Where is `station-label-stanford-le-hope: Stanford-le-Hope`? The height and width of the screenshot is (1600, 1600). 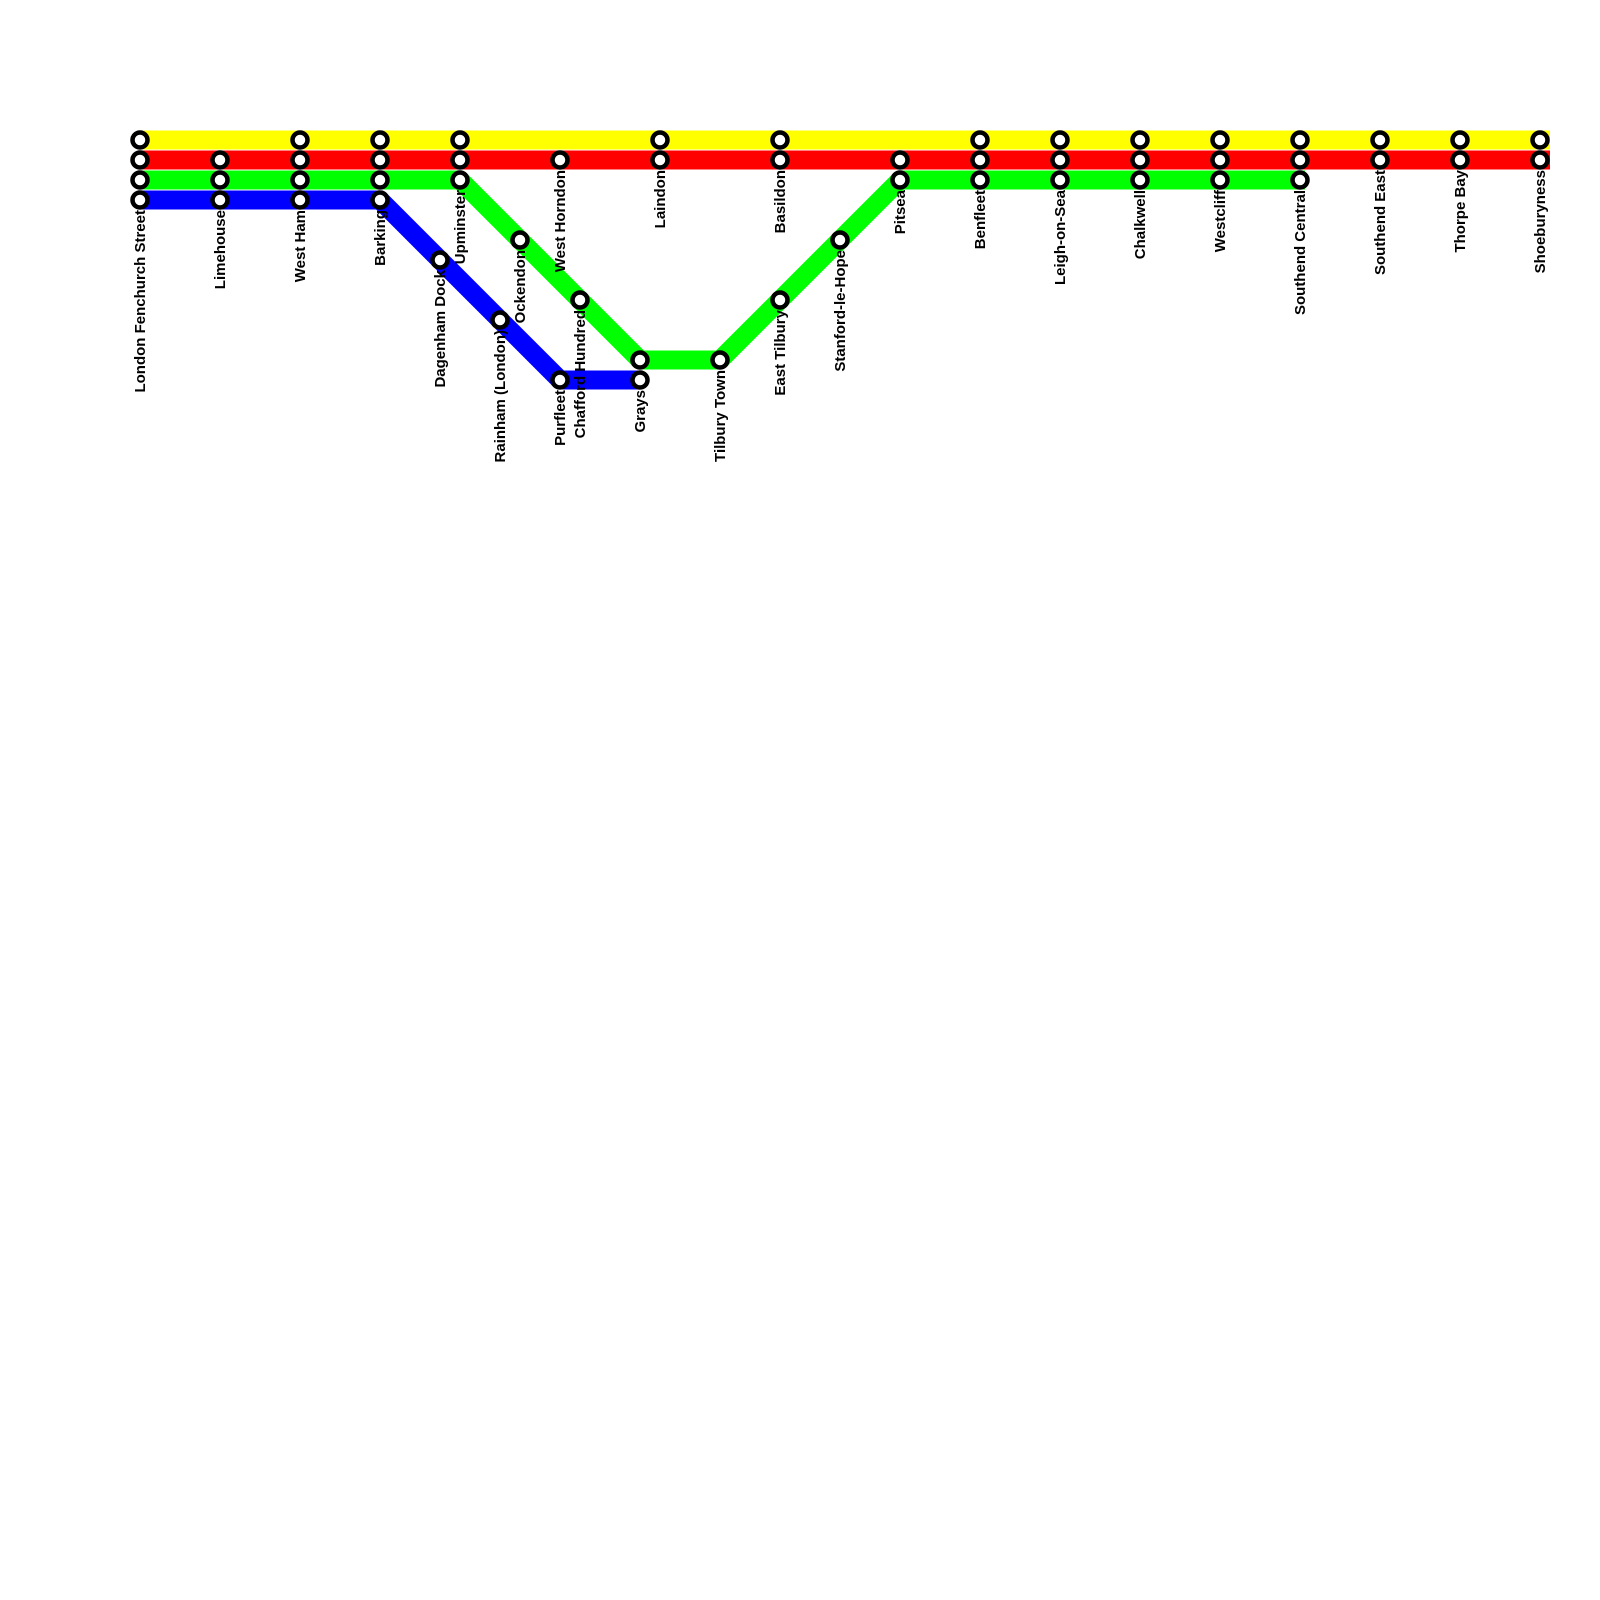 station-label-stanford-le-hope: Stanford-le-Hope is located at coordinates (840, 311).